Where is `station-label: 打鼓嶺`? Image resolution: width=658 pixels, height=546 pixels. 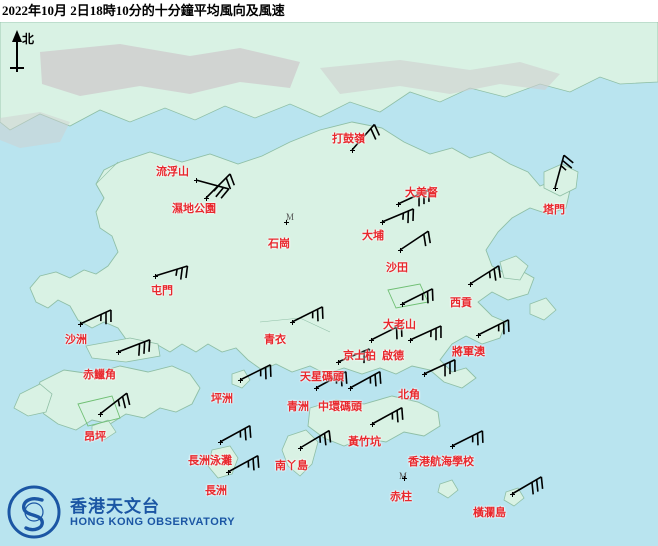
station-label: 打鼓嶺 is located at coordinates (348, 139).